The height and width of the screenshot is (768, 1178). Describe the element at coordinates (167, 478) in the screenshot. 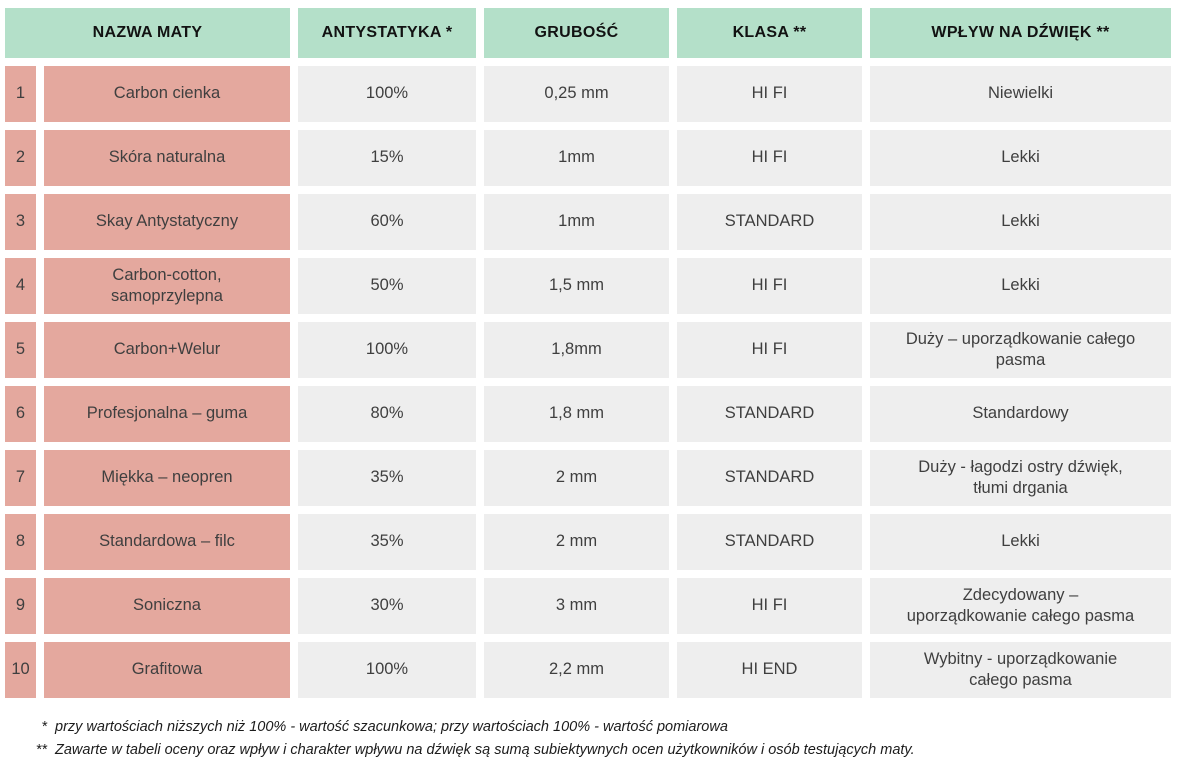

I see `mat-name: Miękka – neopren` at that location.